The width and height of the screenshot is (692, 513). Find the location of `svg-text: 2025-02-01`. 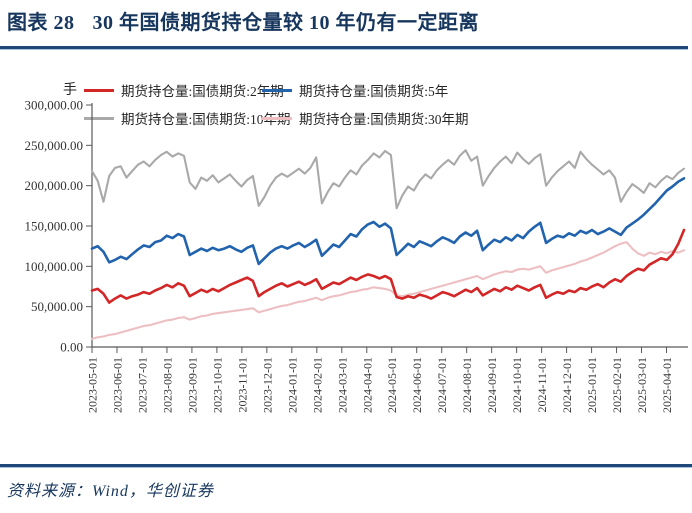

svg-text: 2025-02-01 is located at coordinates (617, 385).